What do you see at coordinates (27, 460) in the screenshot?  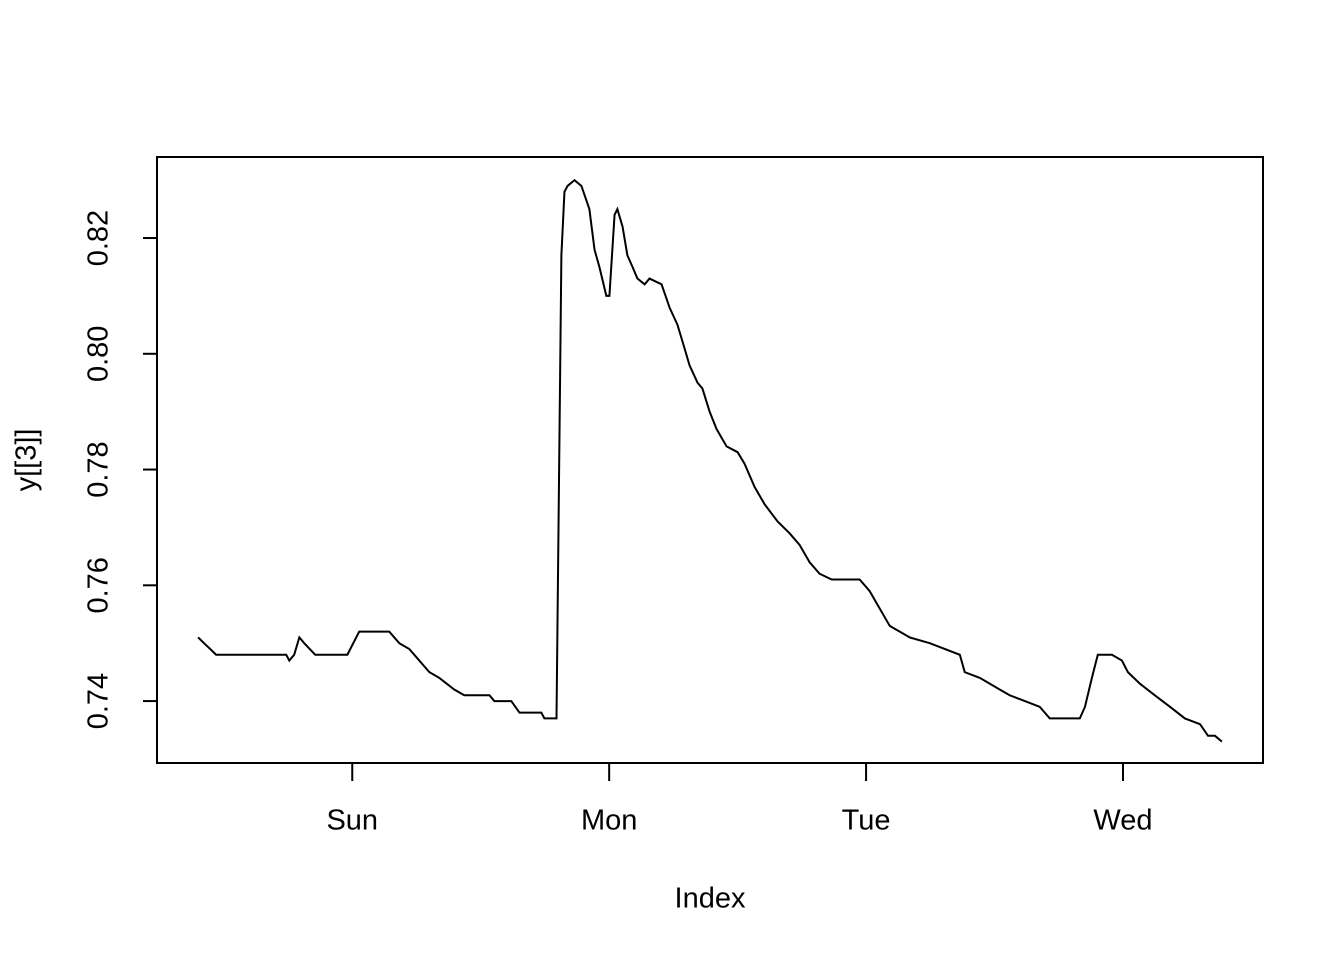 I see `y-axis-label: y[[3]]` at bounding box center [27, 460].